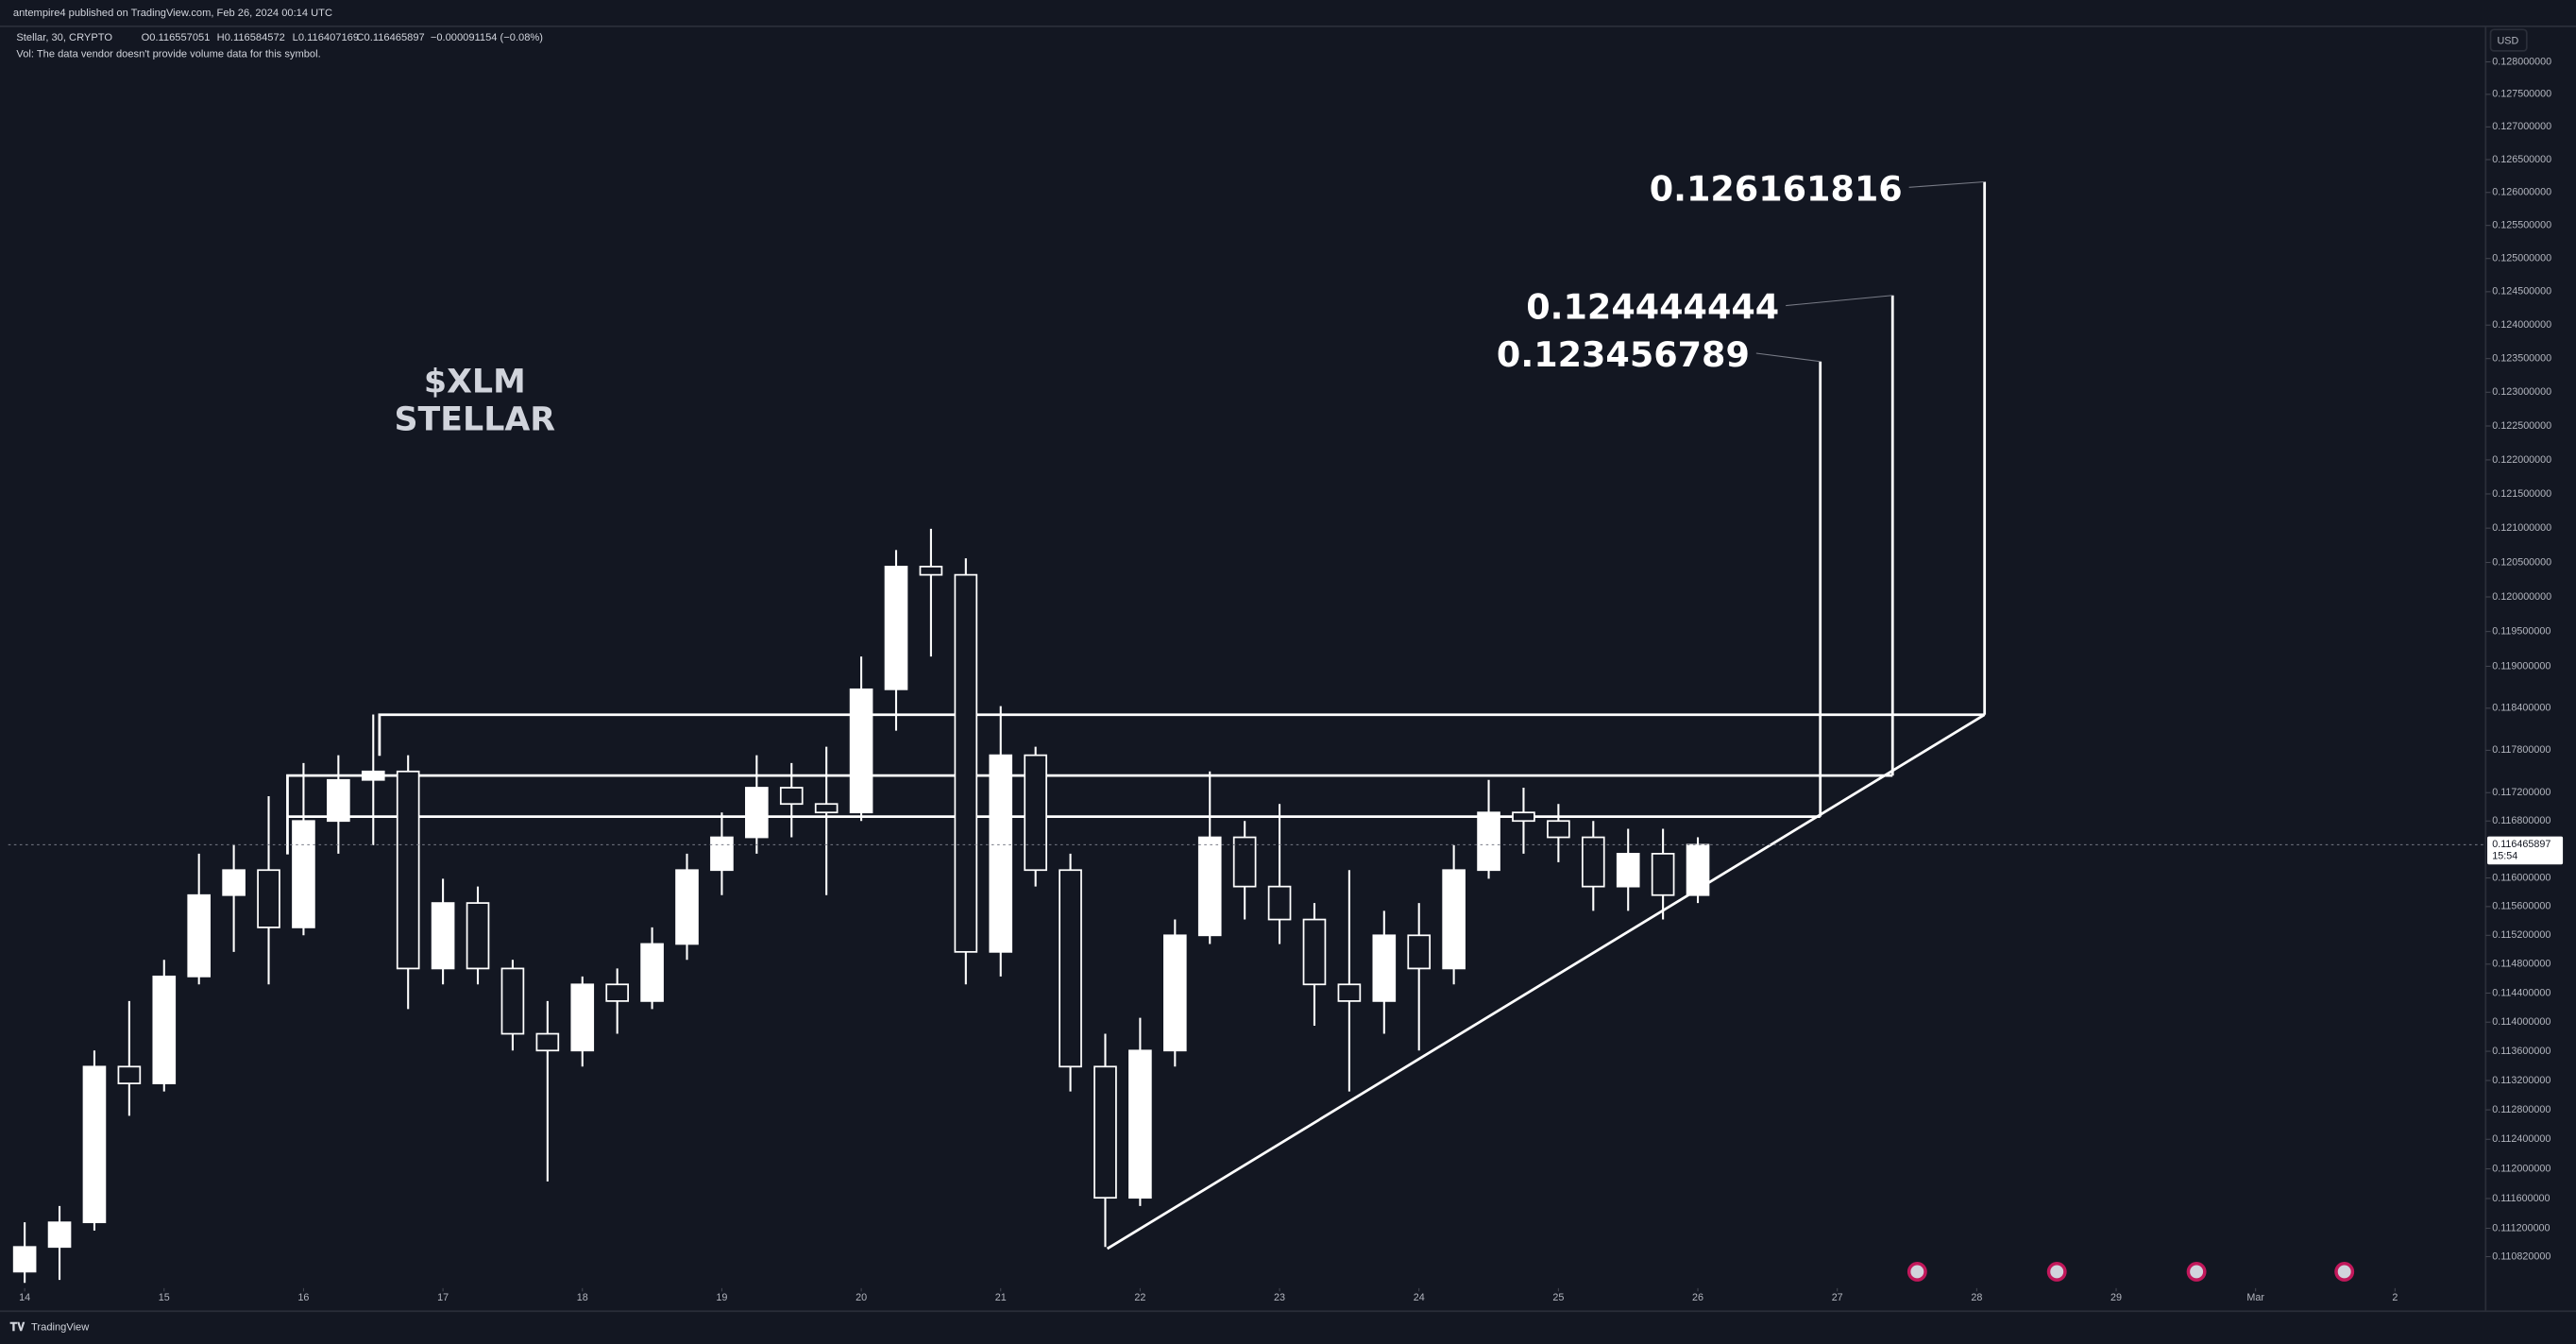  What do you see at coordinates (582, 1297) in the screenshot?
I see `x-tick-label: 18` at bounding box center [582, 1297].